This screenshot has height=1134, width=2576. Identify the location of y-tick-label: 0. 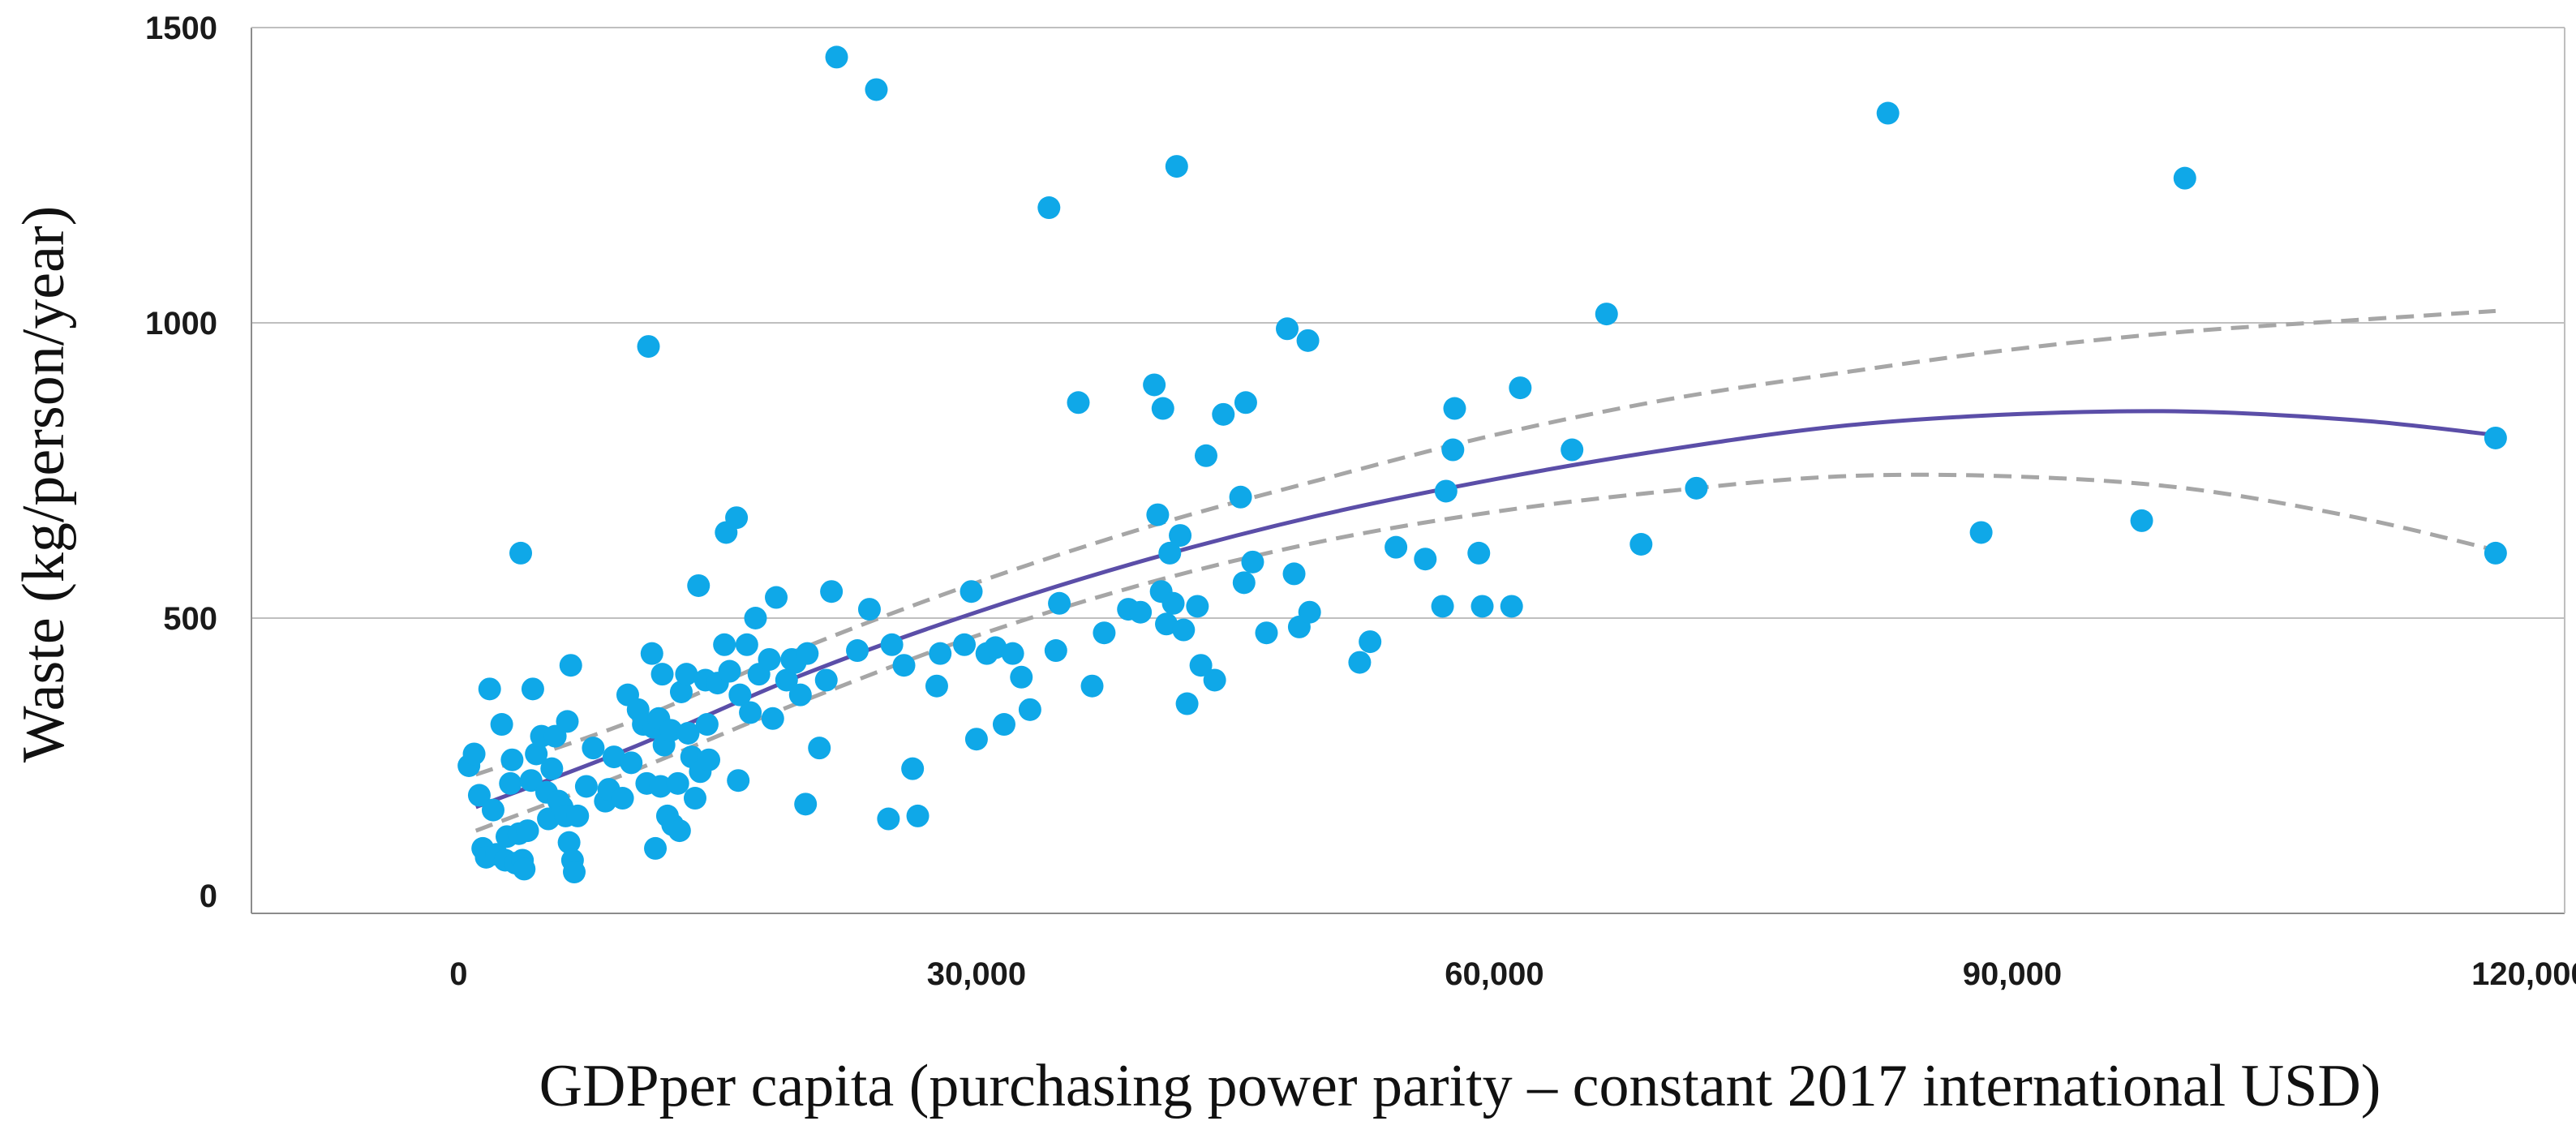
(209, 896).